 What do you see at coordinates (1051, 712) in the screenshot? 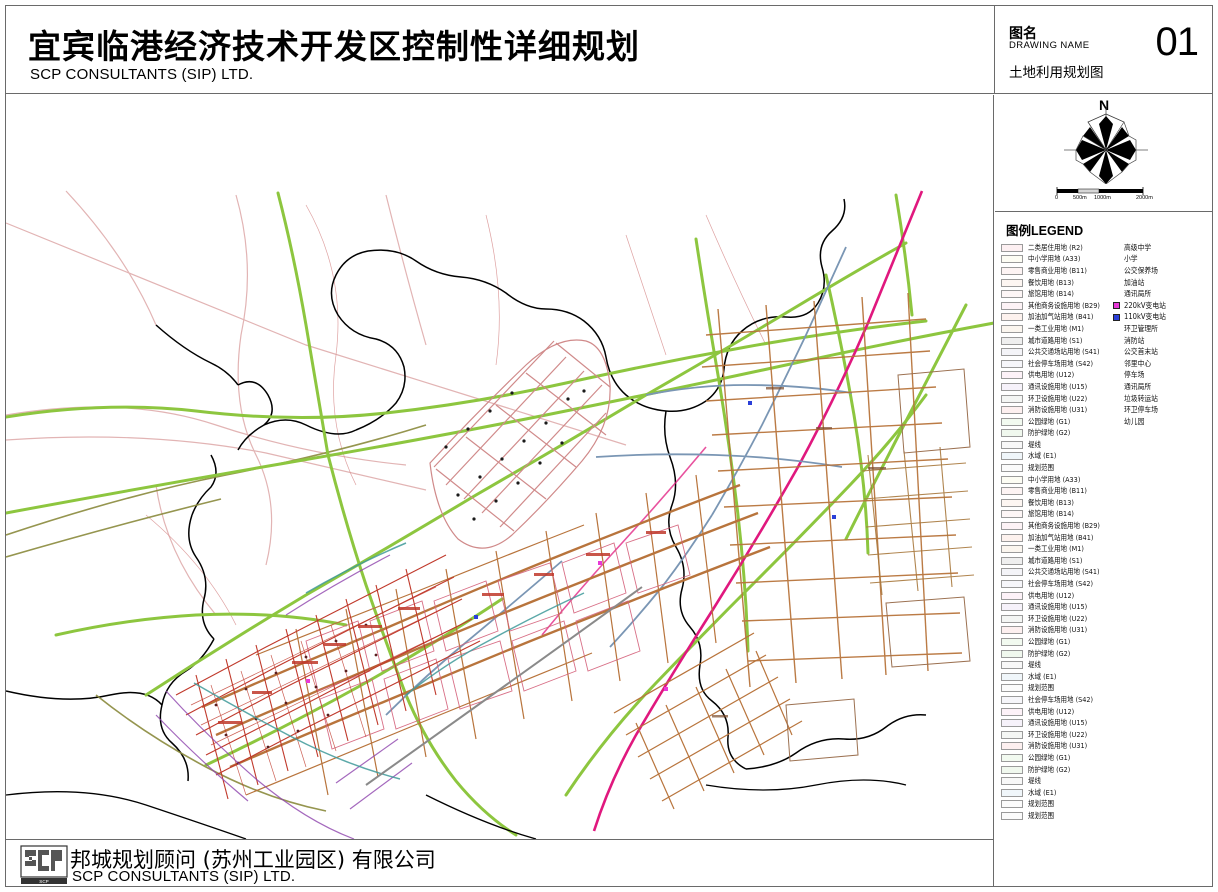
I see `legend-item-label: 供电用地 (U12)` at bounding box center [1051, 712].